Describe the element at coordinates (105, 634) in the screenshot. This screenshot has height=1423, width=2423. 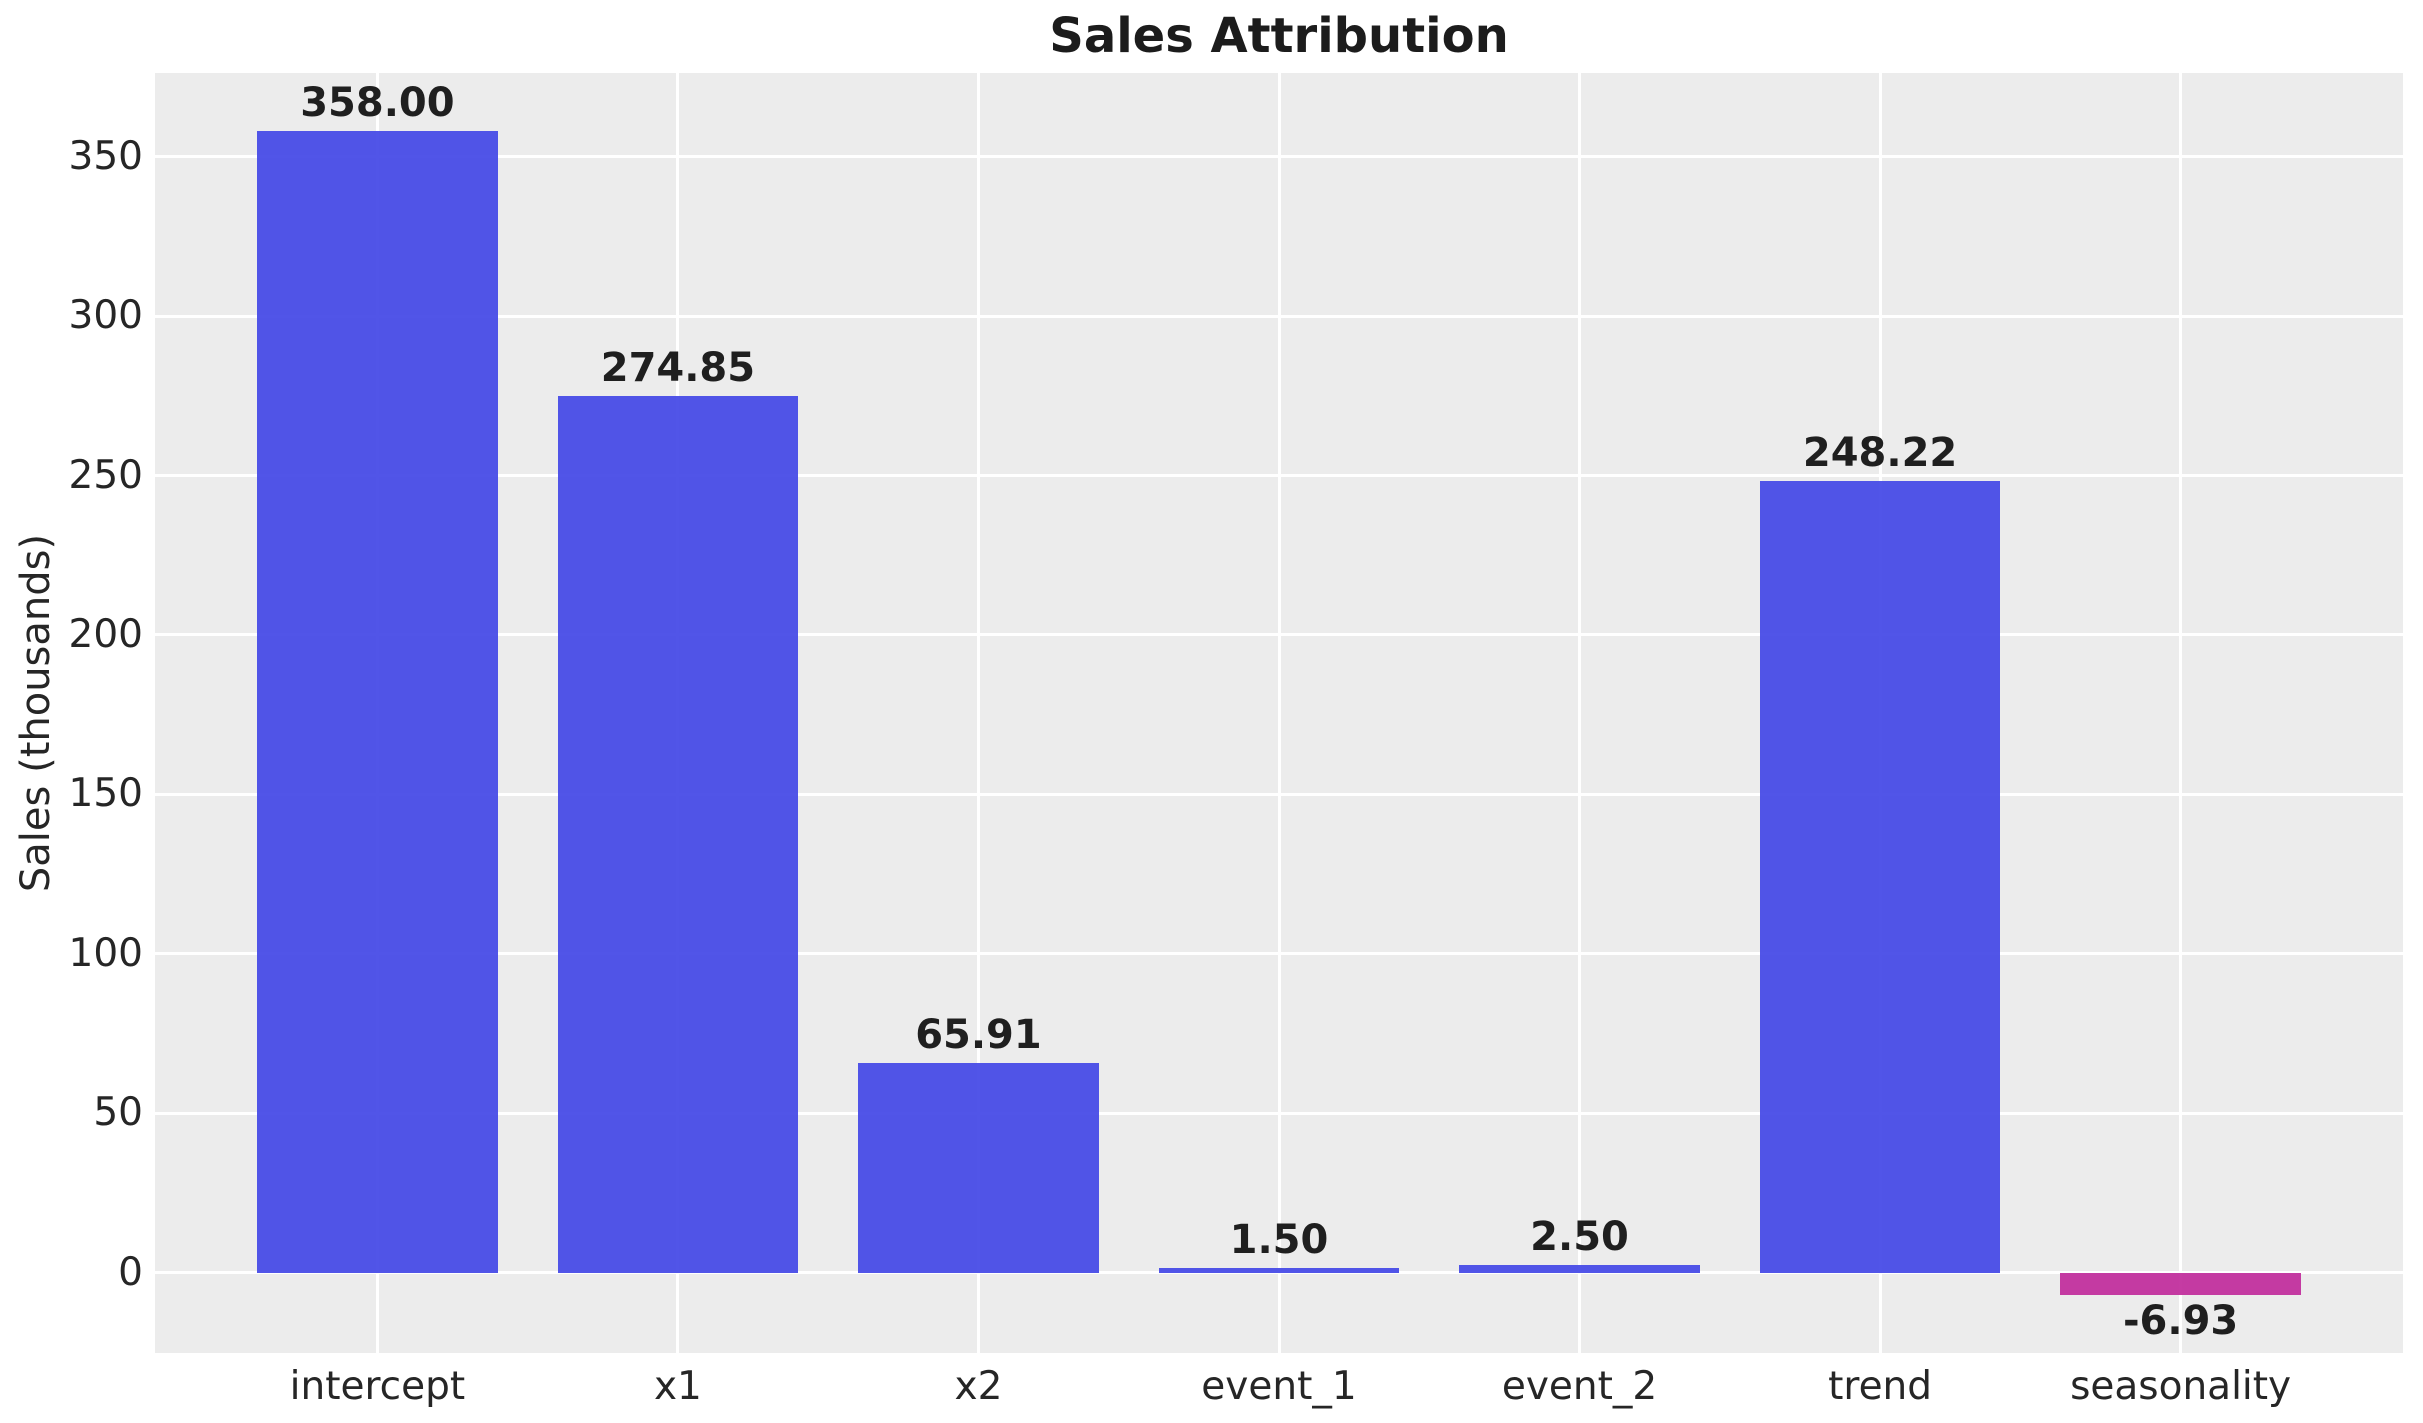
I see `y-tick-label-200: 200` at that location.